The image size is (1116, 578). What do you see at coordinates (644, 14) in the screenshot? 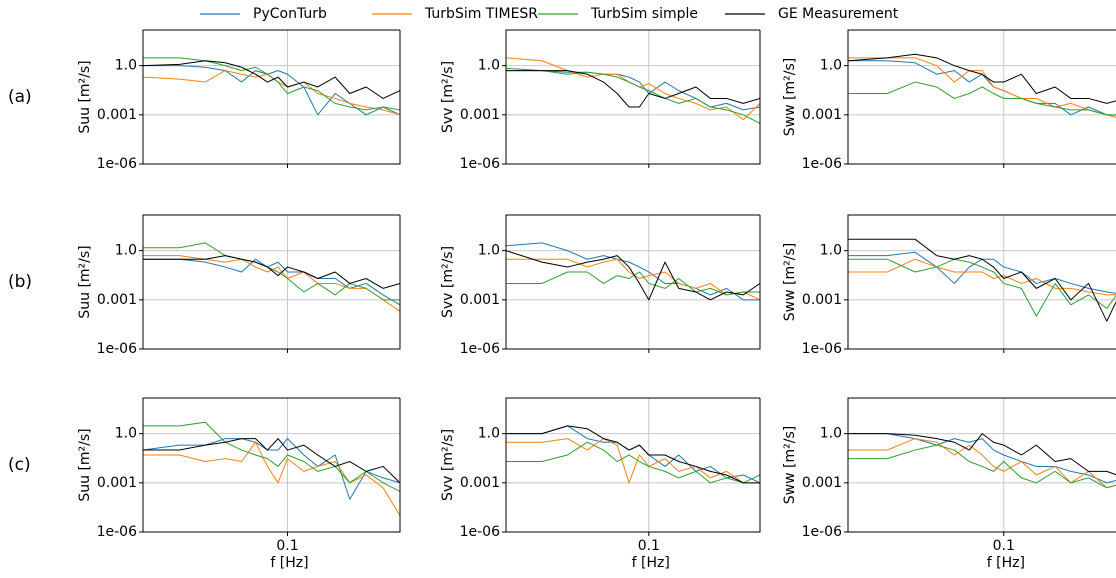
I see `legend-label: TurbSim simple` at bounding box center [644, 14].